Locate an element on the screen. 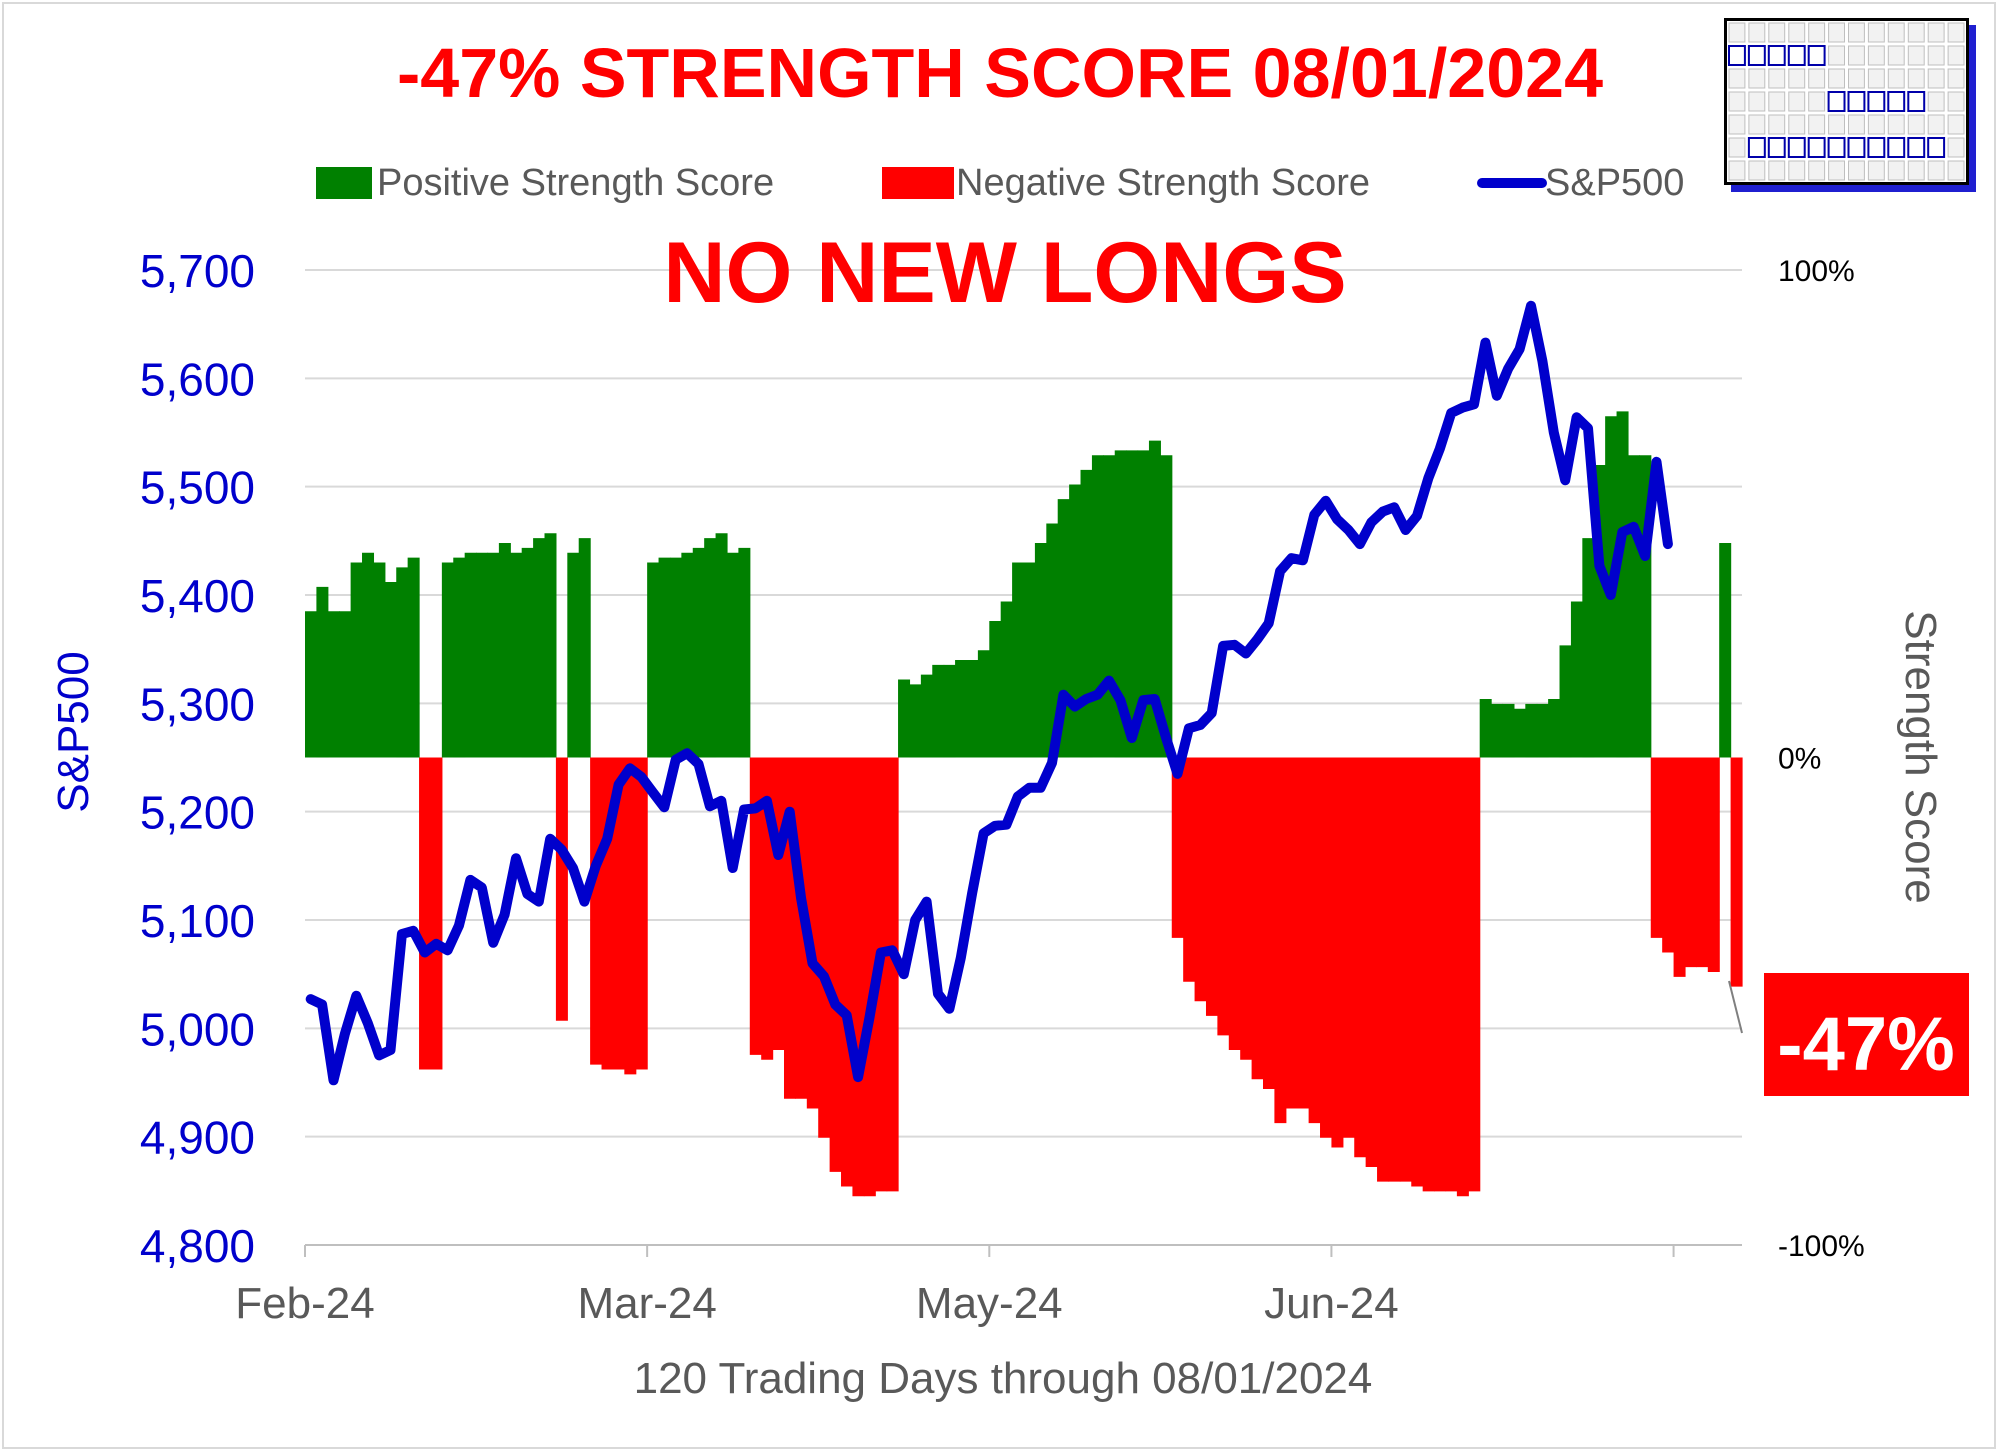 The image size is (2000, 1453). callout-value: -47% is located at coordinates (1865, 1044).